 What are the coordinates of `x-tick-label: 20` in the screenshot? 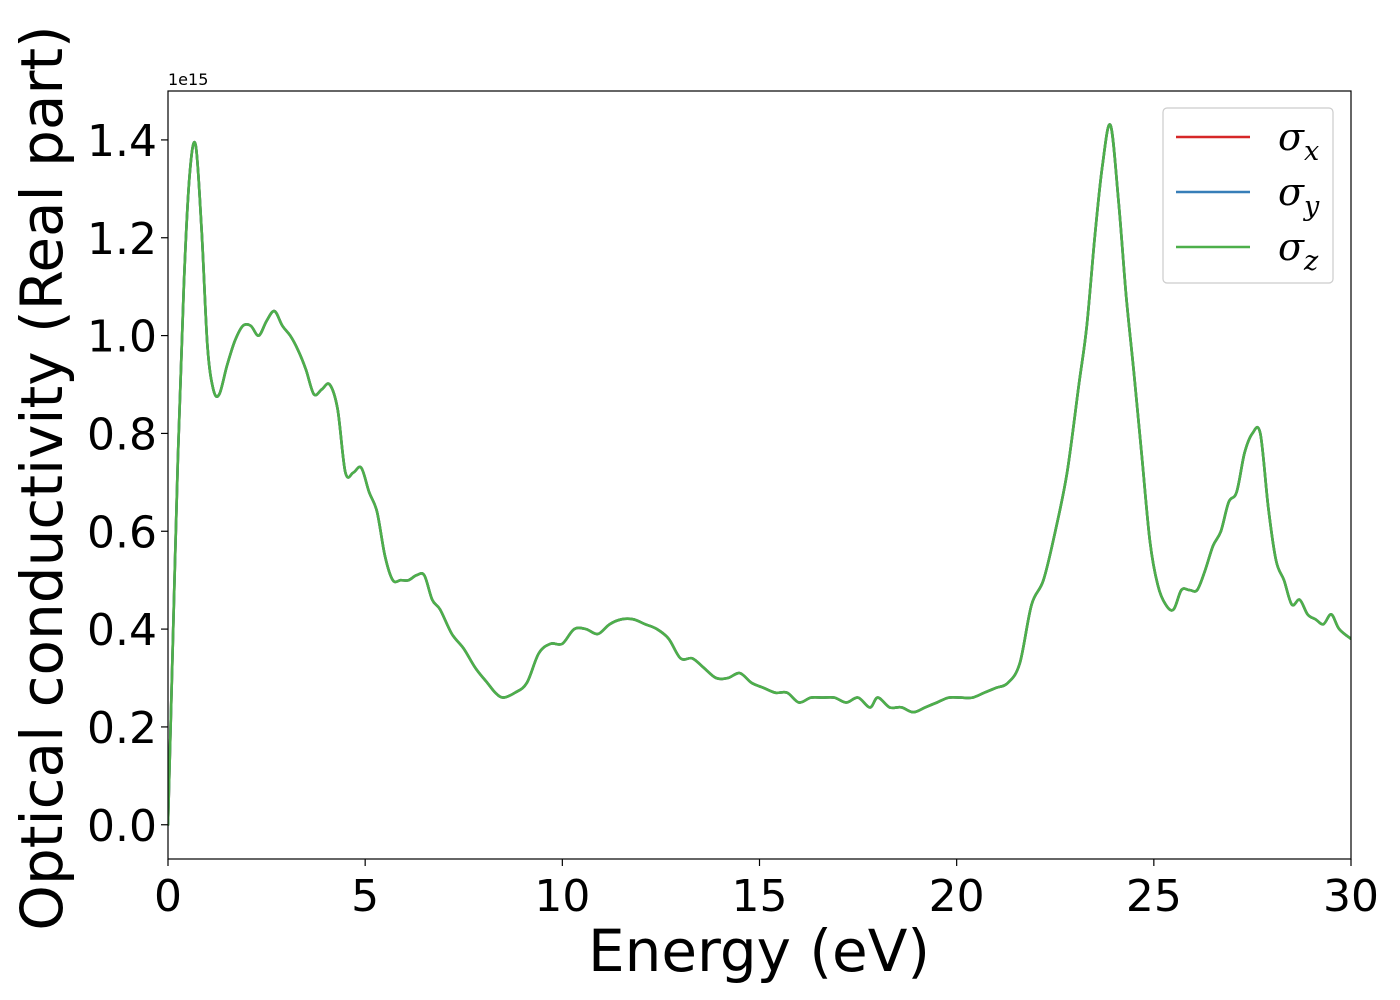 It's located at (957, 896).